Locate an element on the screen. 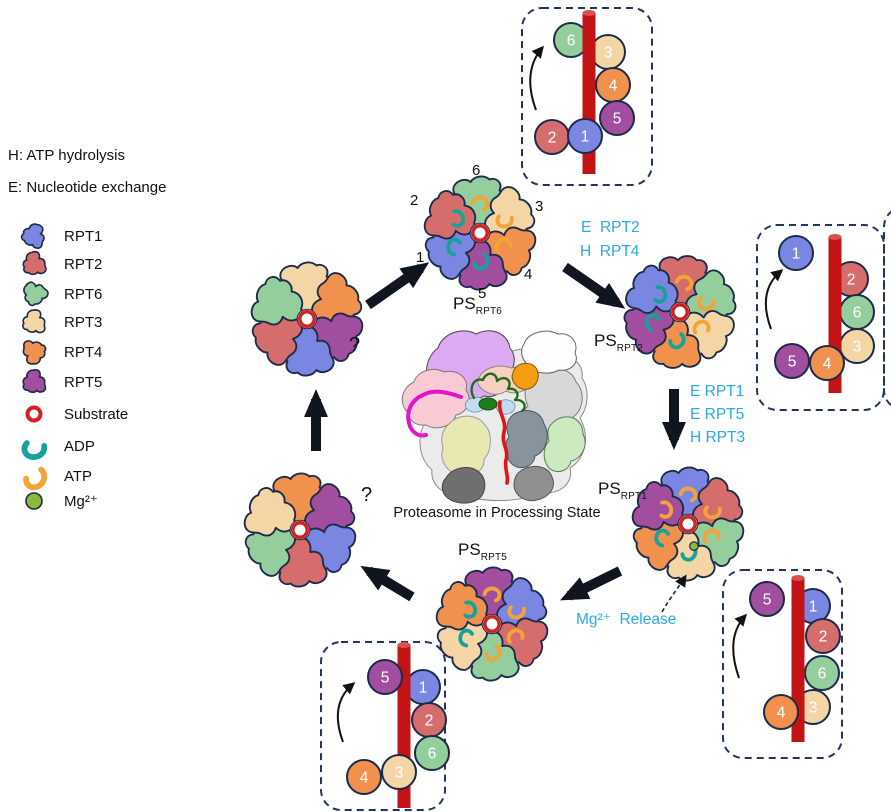  legend-item-substrate: Substrate is located at coordinates (71, 414).